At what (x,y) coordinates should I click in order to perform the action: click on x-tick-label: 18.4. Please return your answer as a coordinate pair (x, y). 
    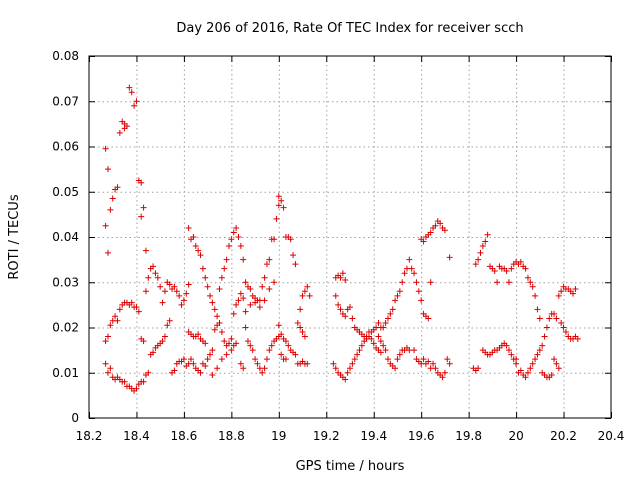
    Looking at the image, I should click on (136, 436).